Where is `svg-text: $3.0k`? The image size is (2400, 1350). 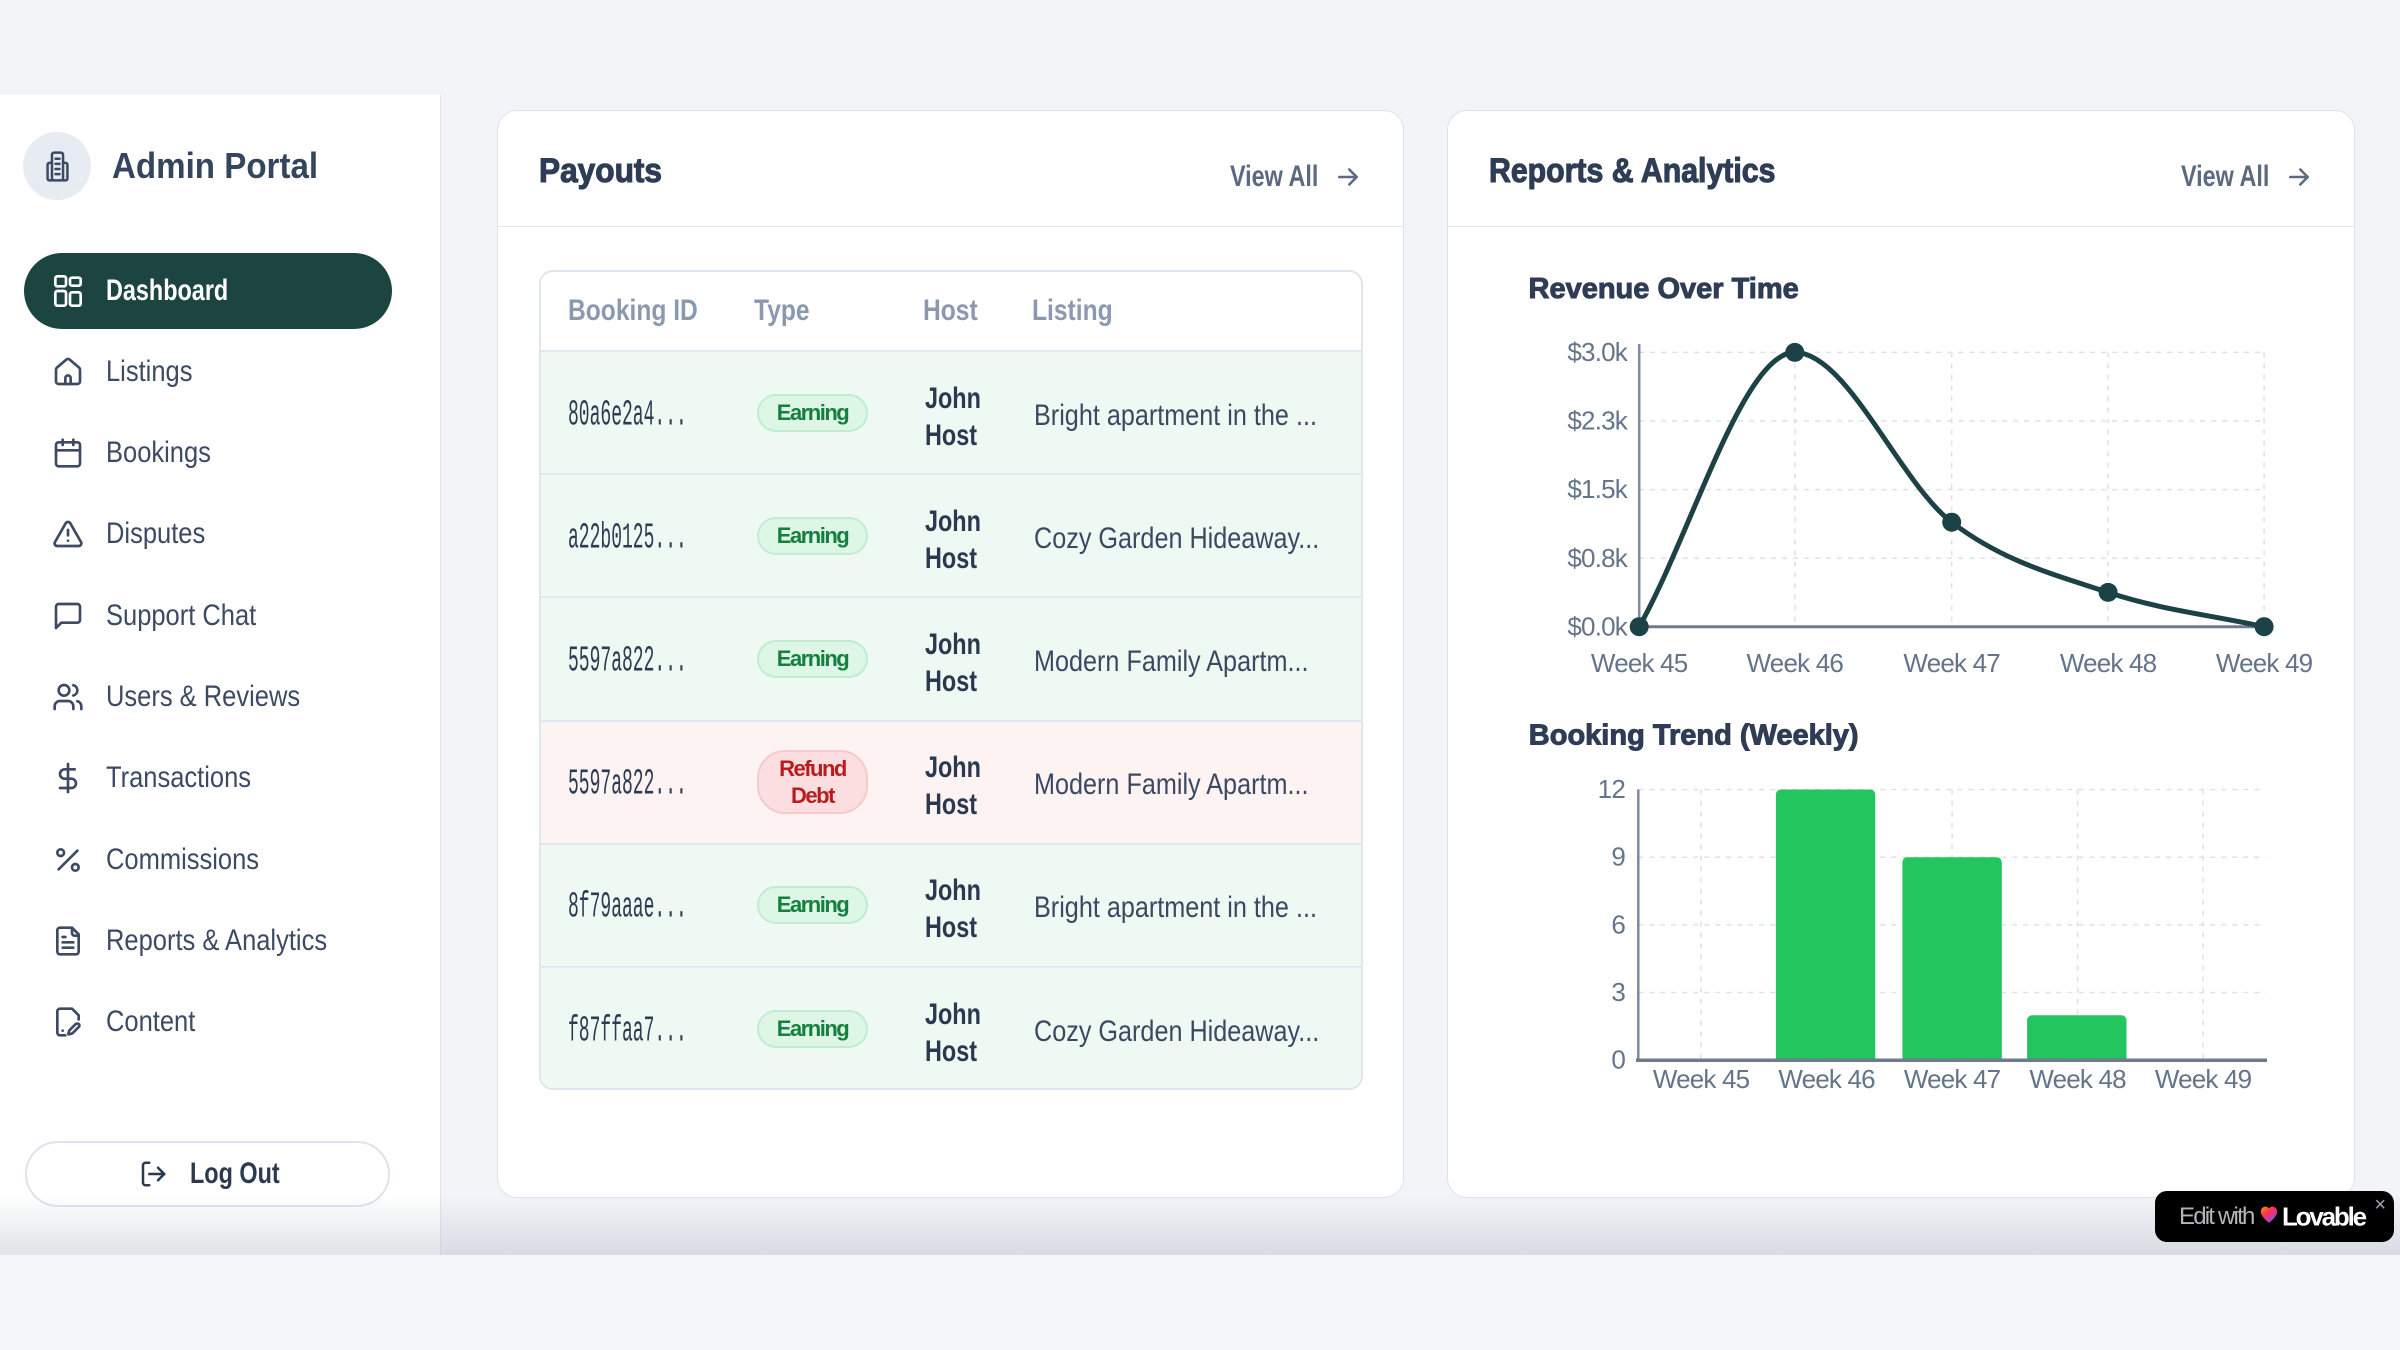 svg-text: $3.0k is located at coordinates (1597, 352).